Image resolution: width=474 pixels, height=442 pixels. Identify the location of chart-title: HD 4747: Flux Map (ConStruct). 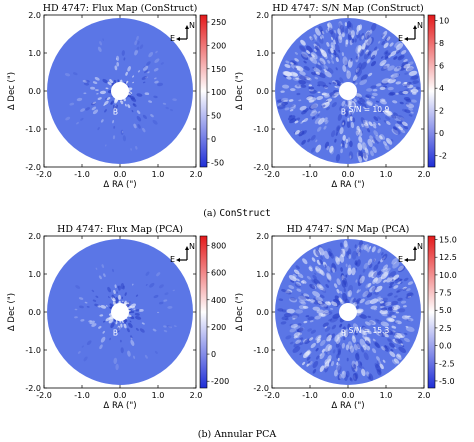
(120, 8).